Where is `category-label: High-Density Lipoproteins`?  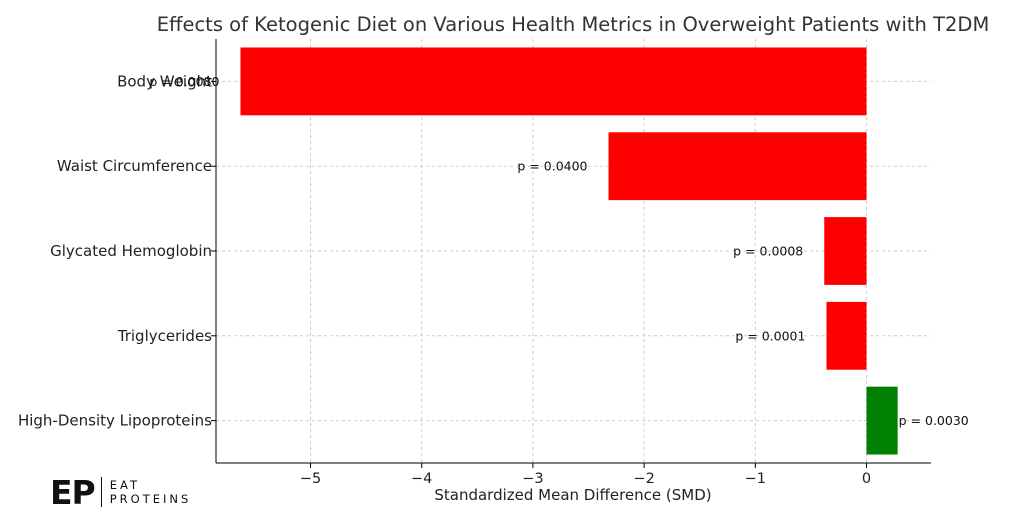 category-label: High-Density Lipoproteins is located at coordinates (115, 421).